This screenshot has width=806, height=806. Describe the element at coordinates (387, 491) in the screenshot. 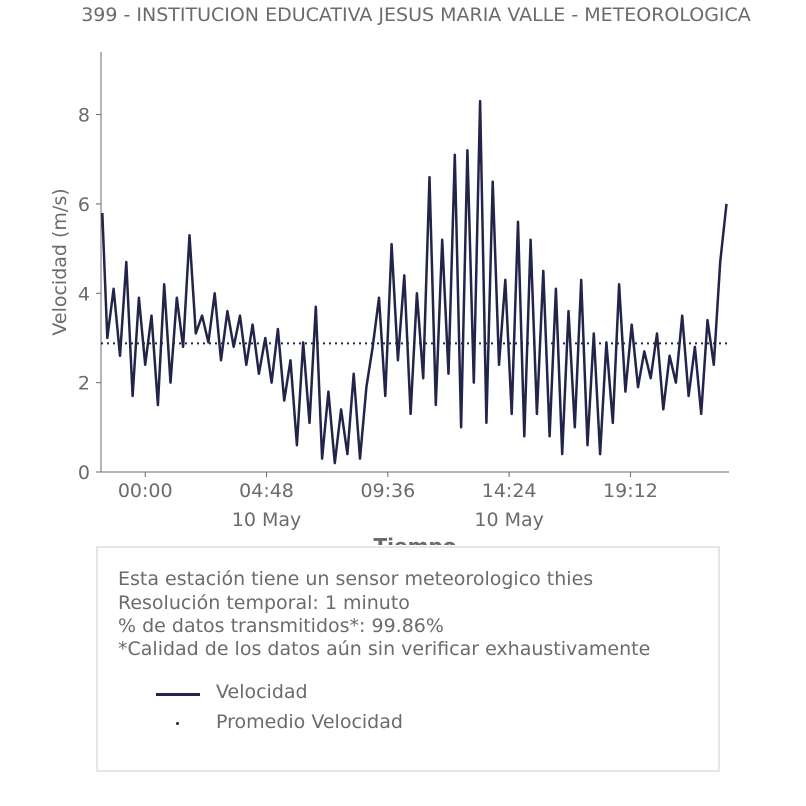

I see `x-tick-label: 09:36` at that location.